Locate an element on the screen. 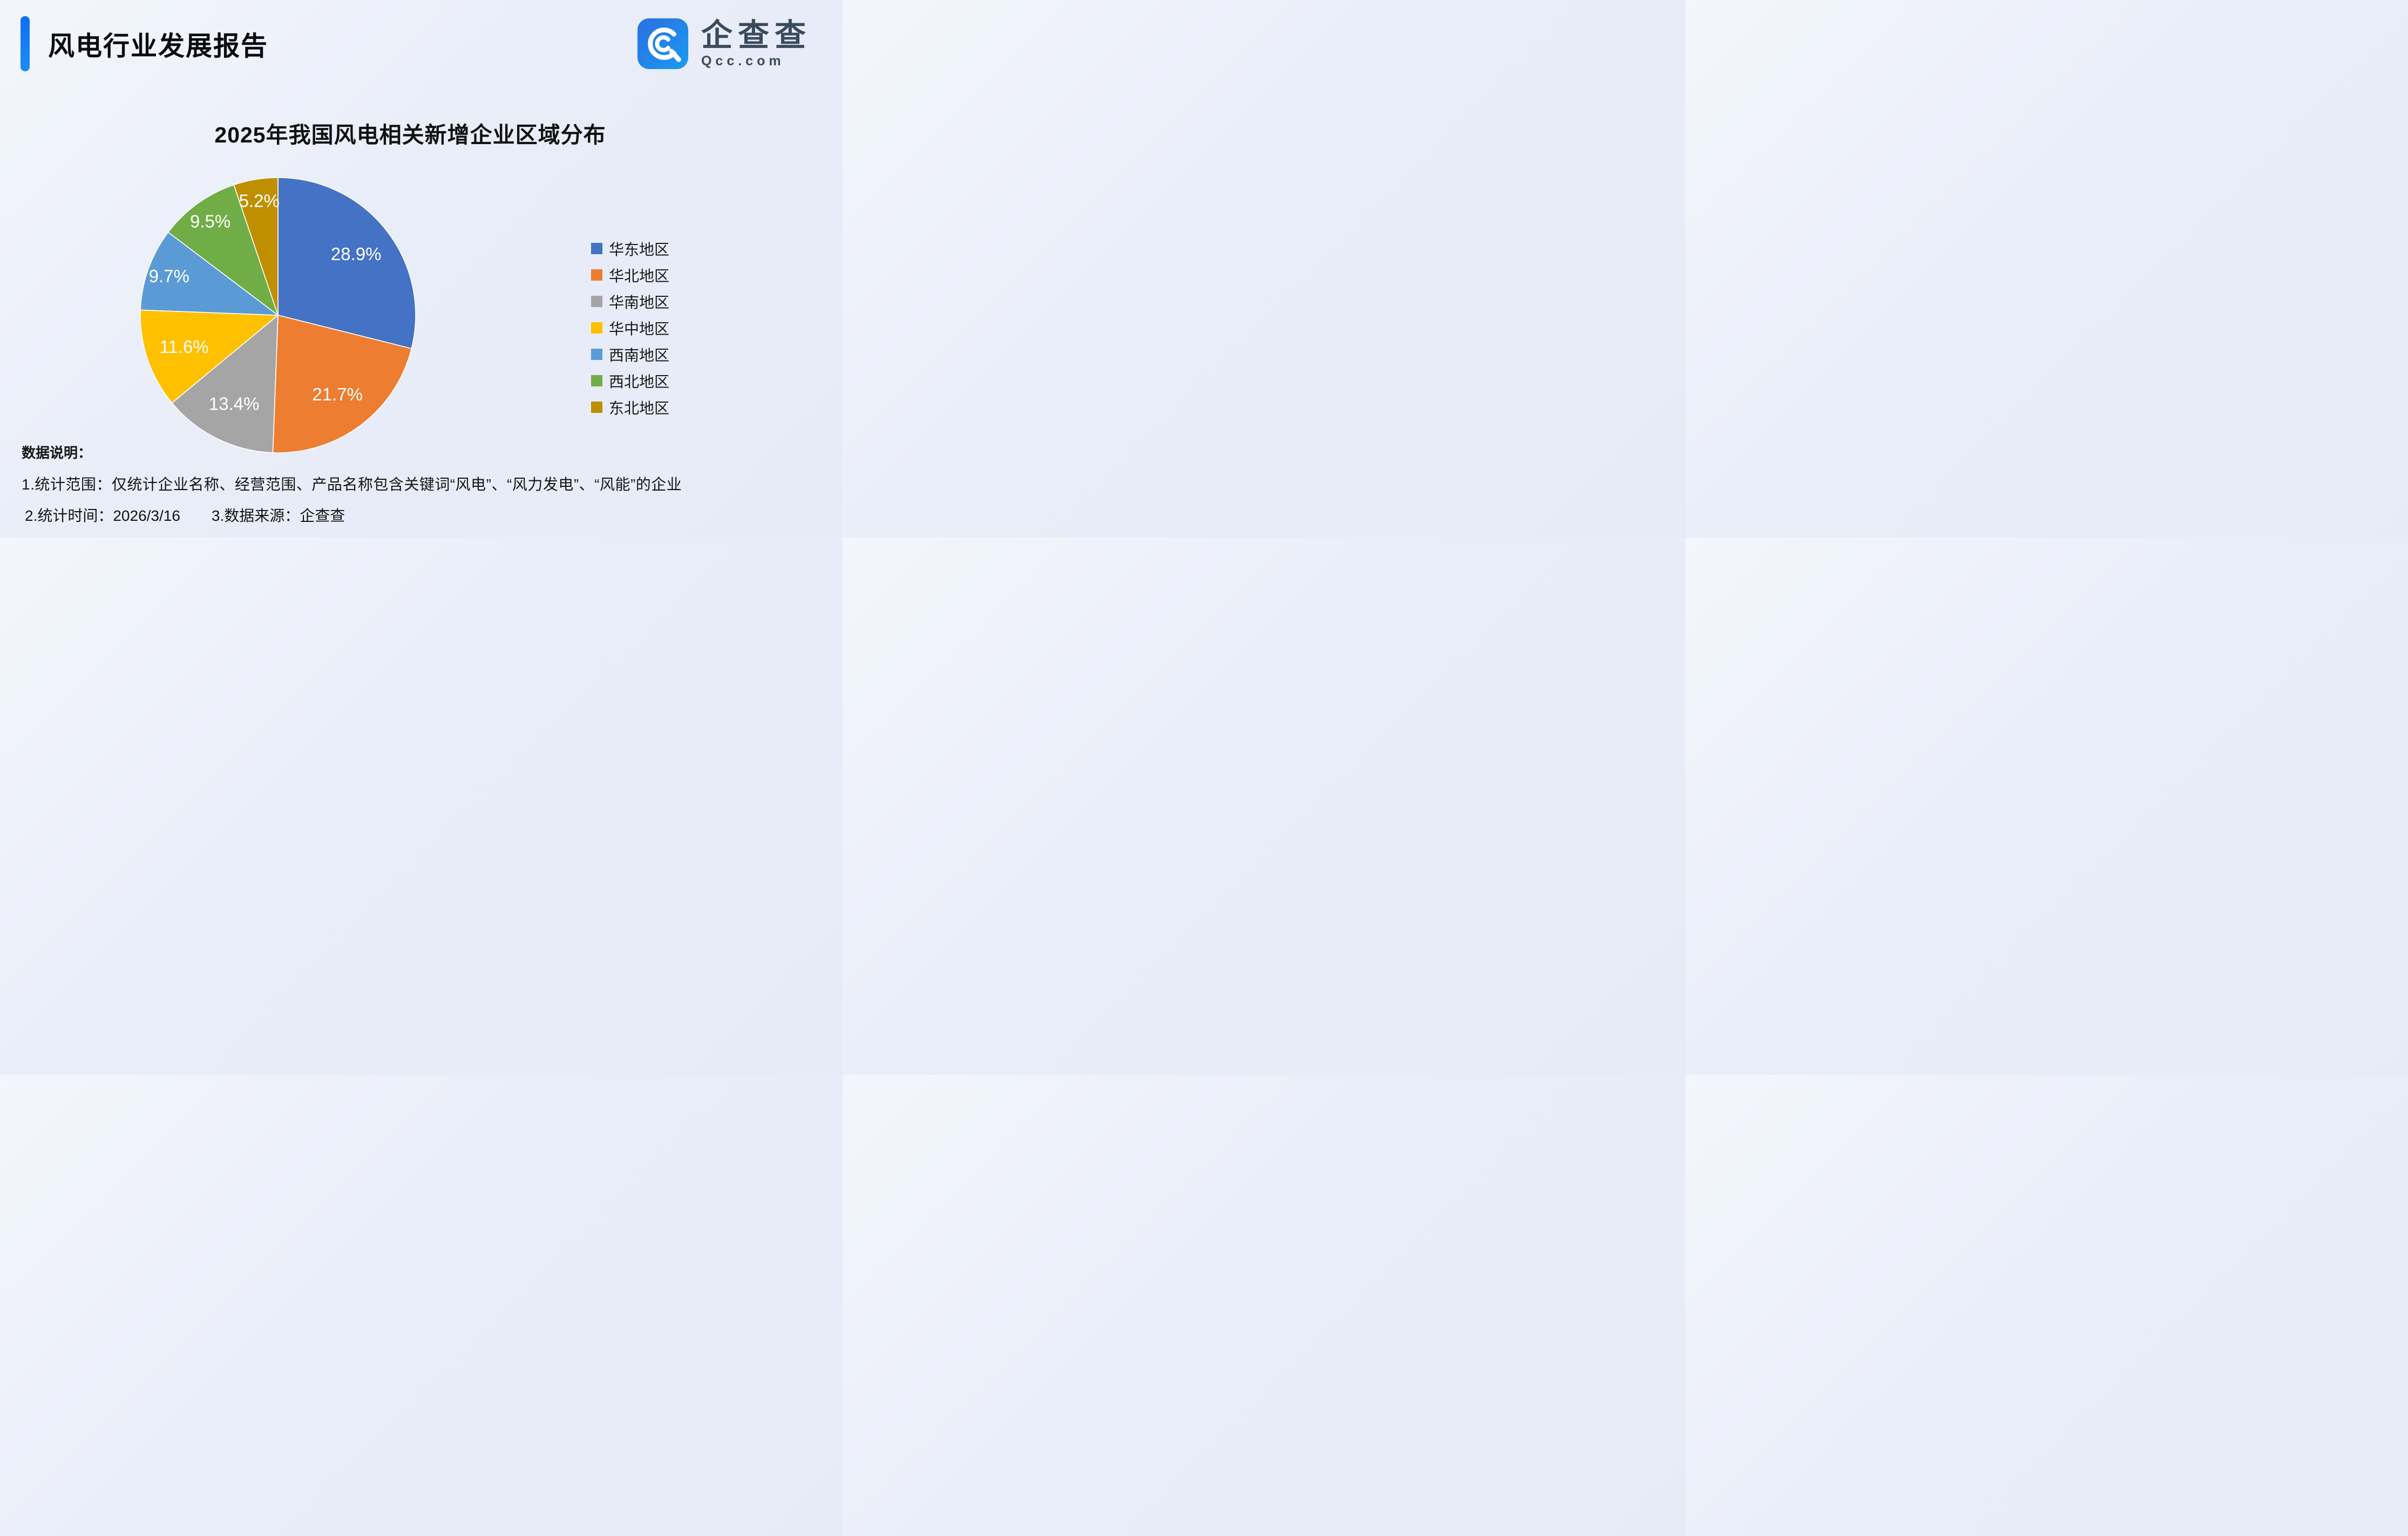 This screenshot has height=1536, width=2408. legend-item-华中地区: 华中地区 is located at coordinates (630, 328).